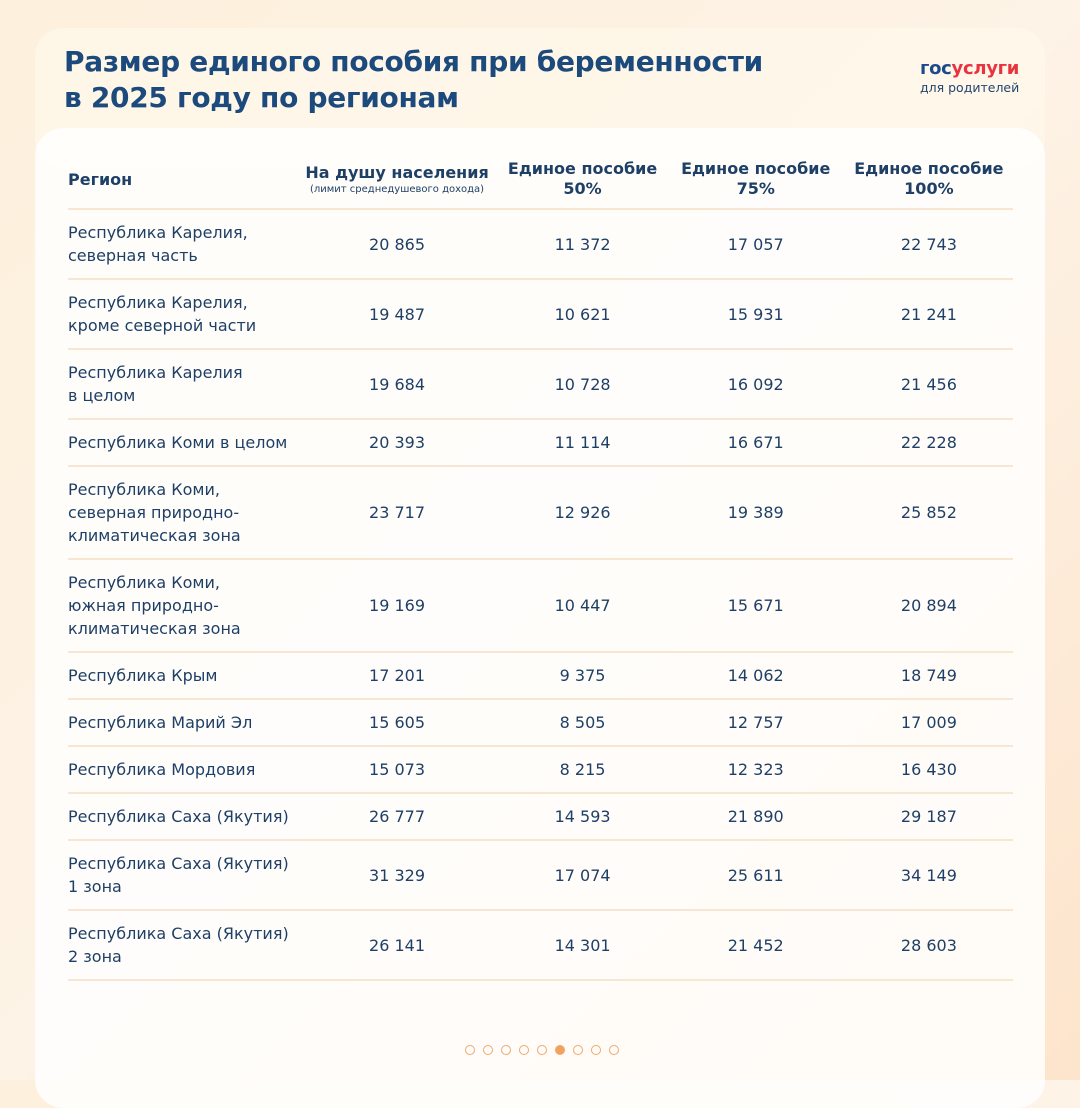  What do you see at coordinates (155, 372) in the screenshot?
I see `region-line: Республика Карелия` at bounding box center [155, 372].